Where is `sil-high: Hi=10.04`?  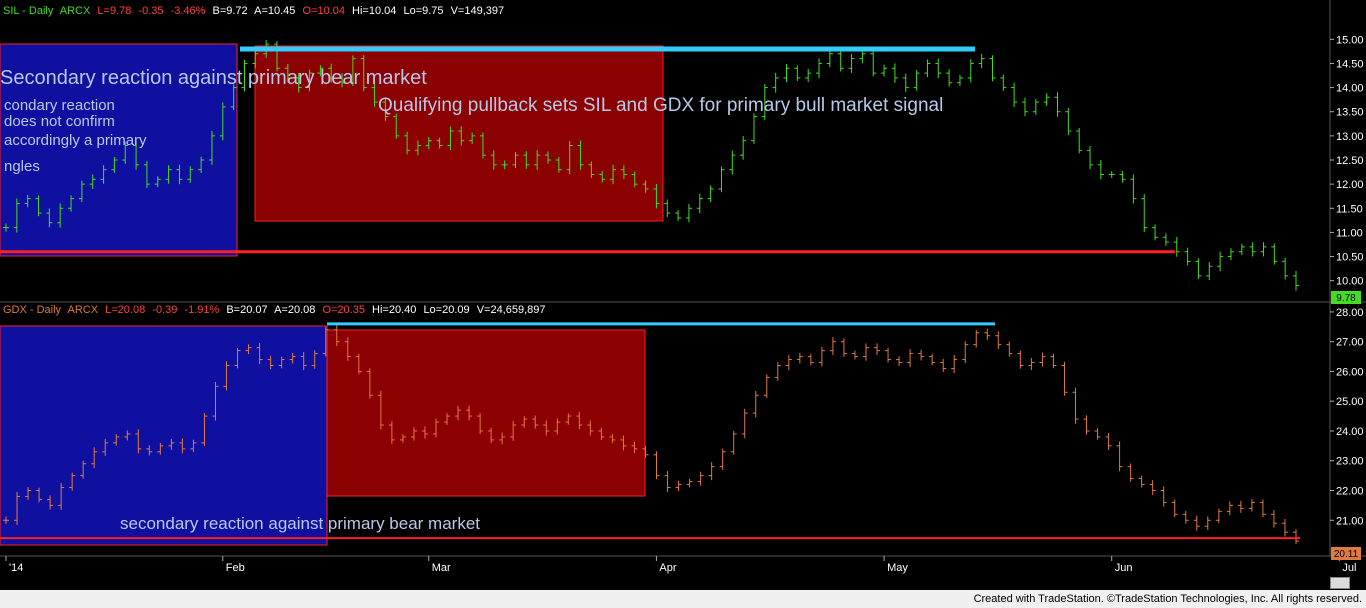
sil-high: Hi=10.04 is located at coordinates (374, 11).